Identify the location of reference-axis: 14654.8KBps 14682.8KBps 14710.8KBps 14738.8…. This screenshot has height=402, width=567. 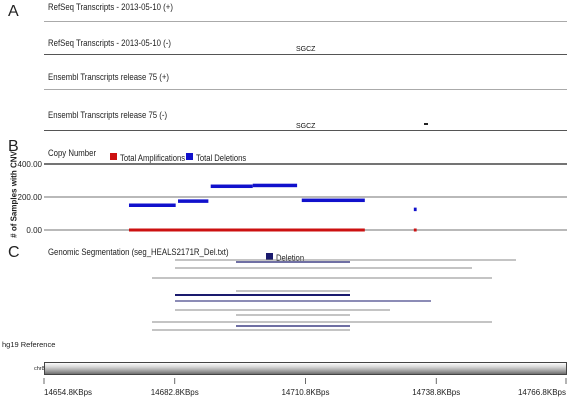
(305, 387).